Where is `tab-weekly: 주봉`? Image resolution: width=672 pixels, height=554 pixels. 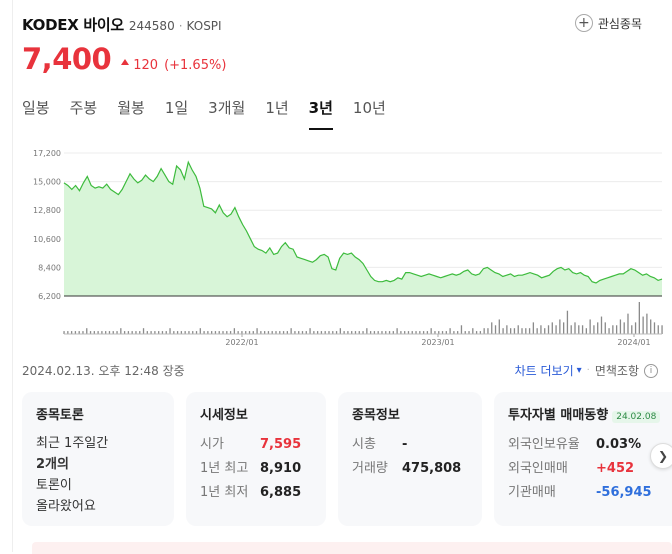 tab-weekly: 주봉 is located at coordinates (83, 108).